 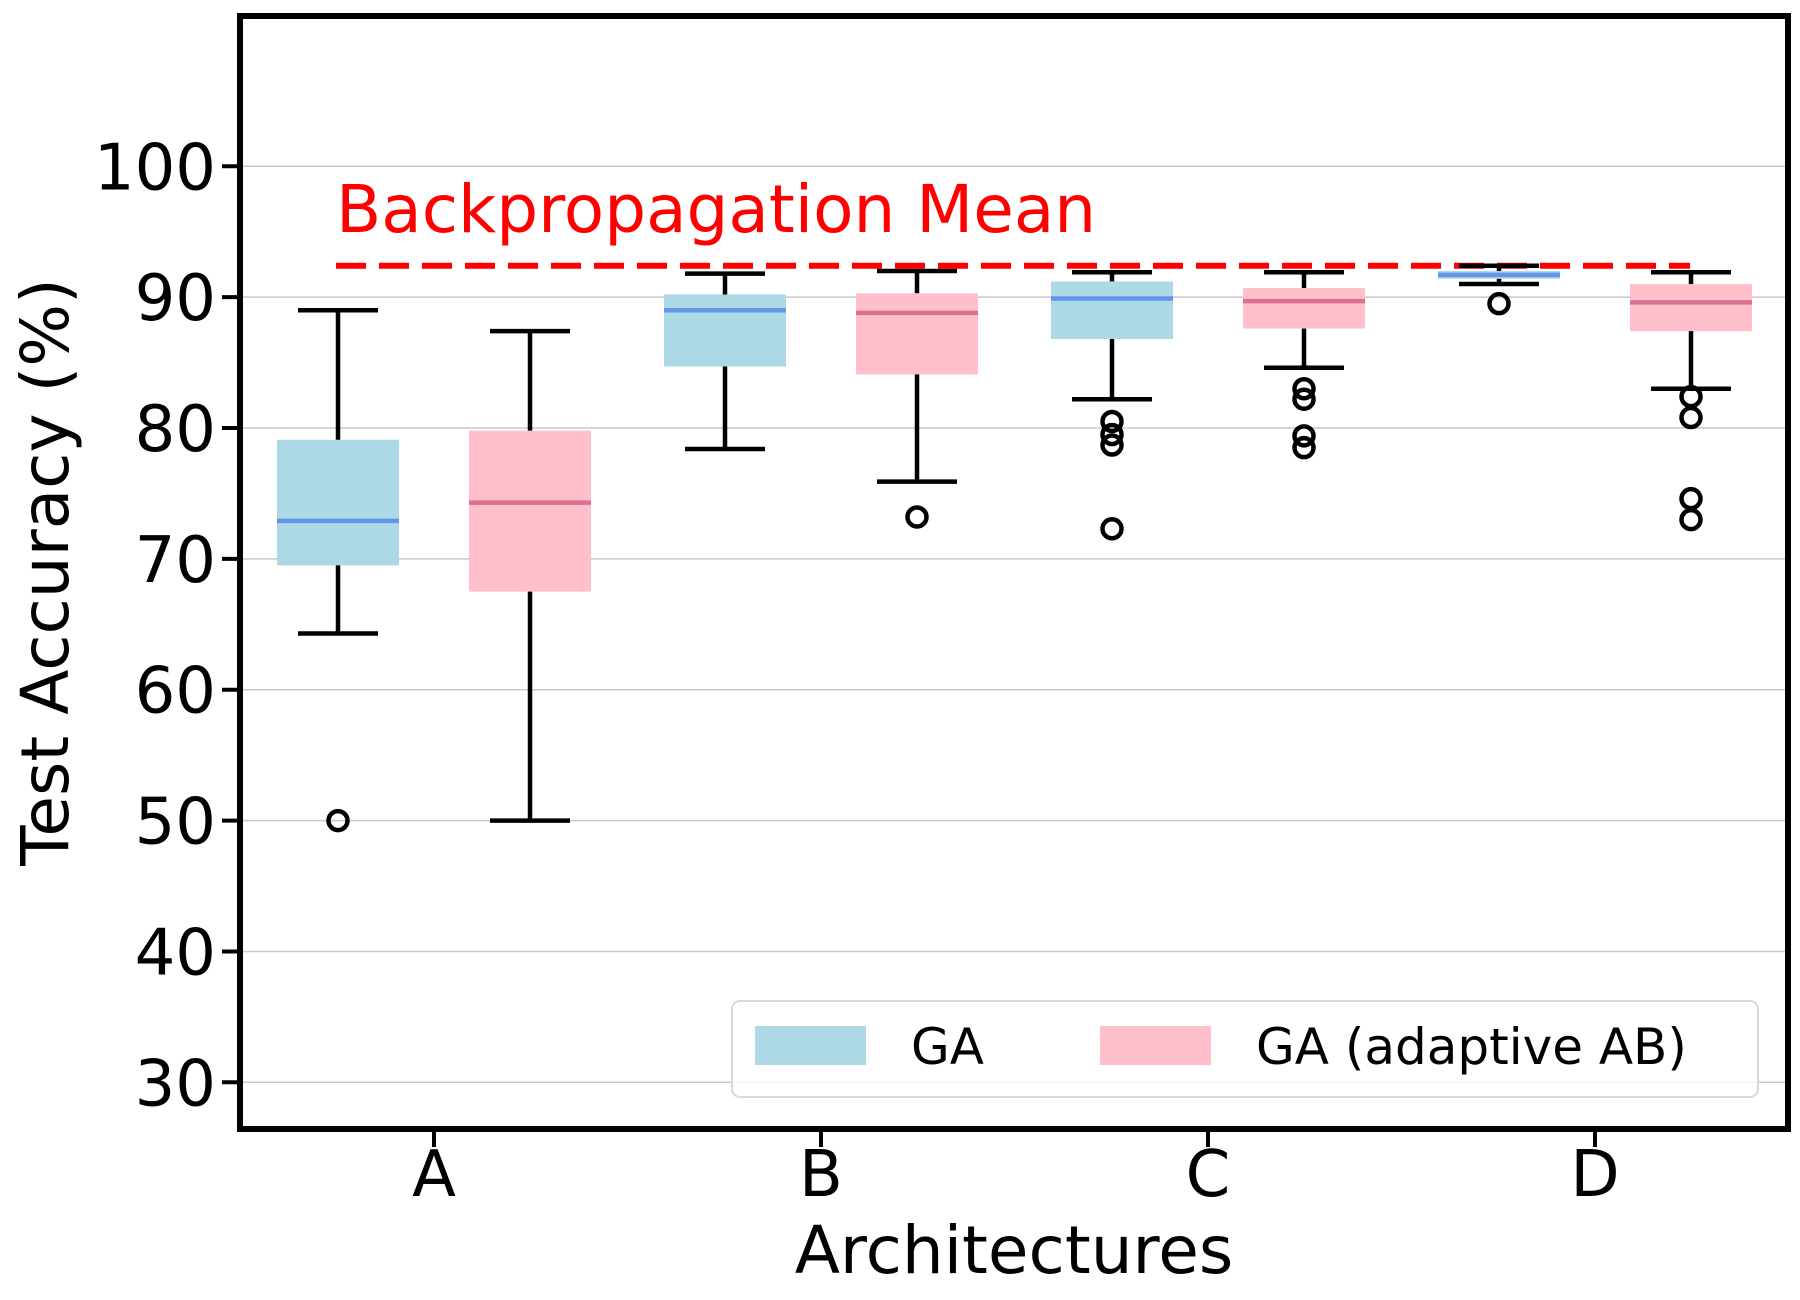 I want to click on legend-frame, so click(x=1245, y=1049).